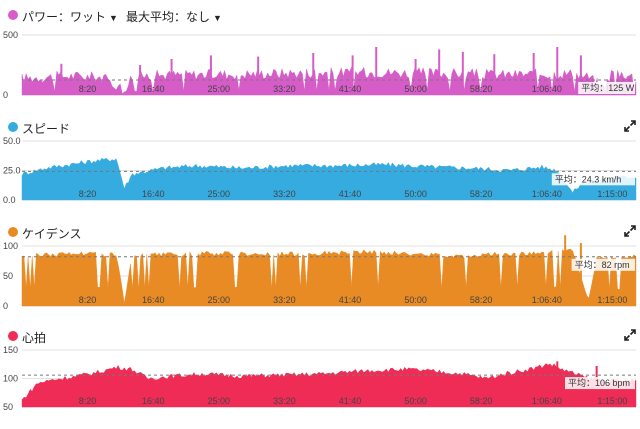 Image resolution: width=640 pixels, height=429 pixels. I want to click on average-label: 平均：82 rpm, so click(602, 264).